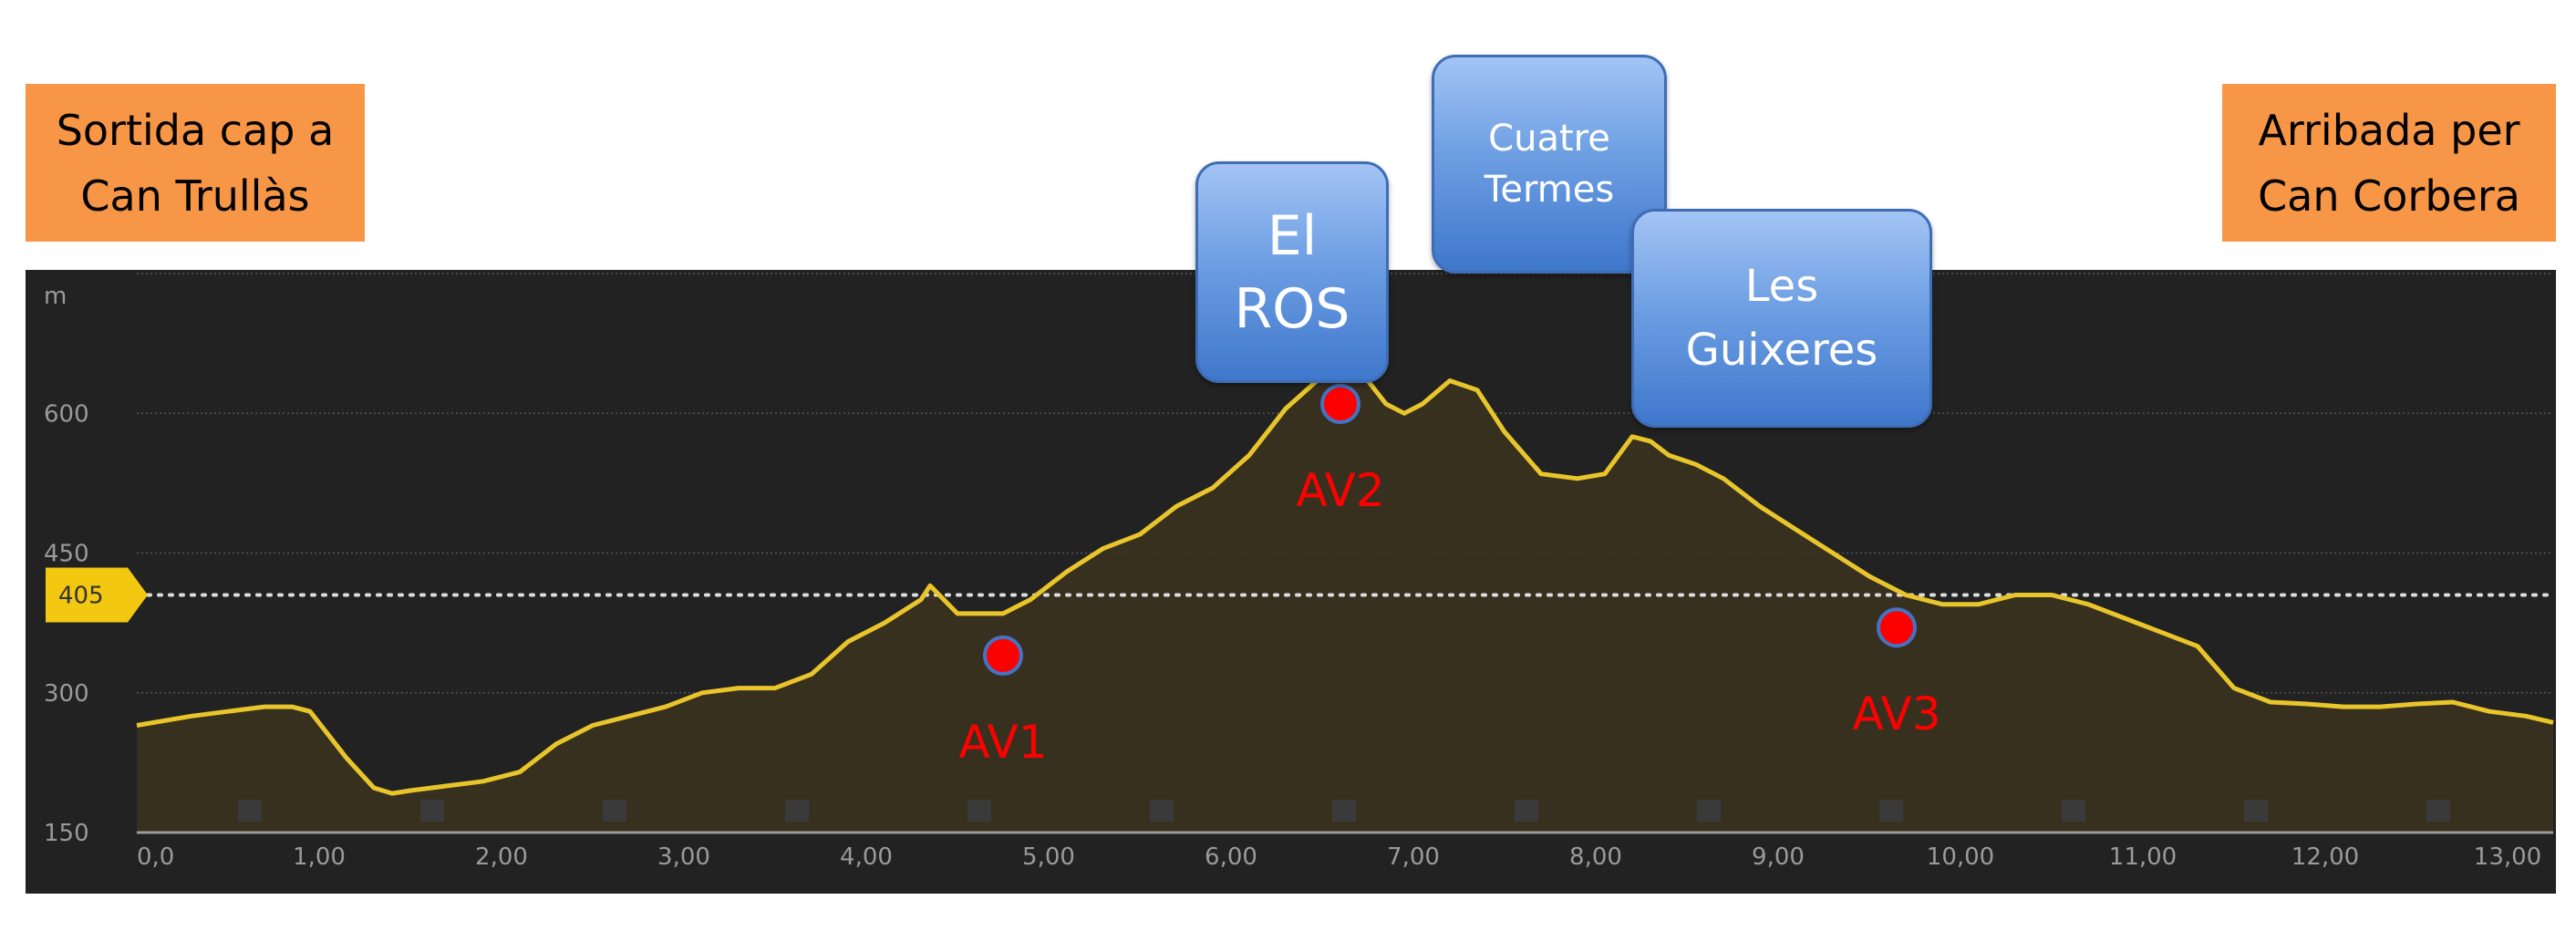 The height and width of the screenshot is (931, 2576). I want to click on peak-label-les-guixeres-line-2: Guixeres, so click(1781, 351).